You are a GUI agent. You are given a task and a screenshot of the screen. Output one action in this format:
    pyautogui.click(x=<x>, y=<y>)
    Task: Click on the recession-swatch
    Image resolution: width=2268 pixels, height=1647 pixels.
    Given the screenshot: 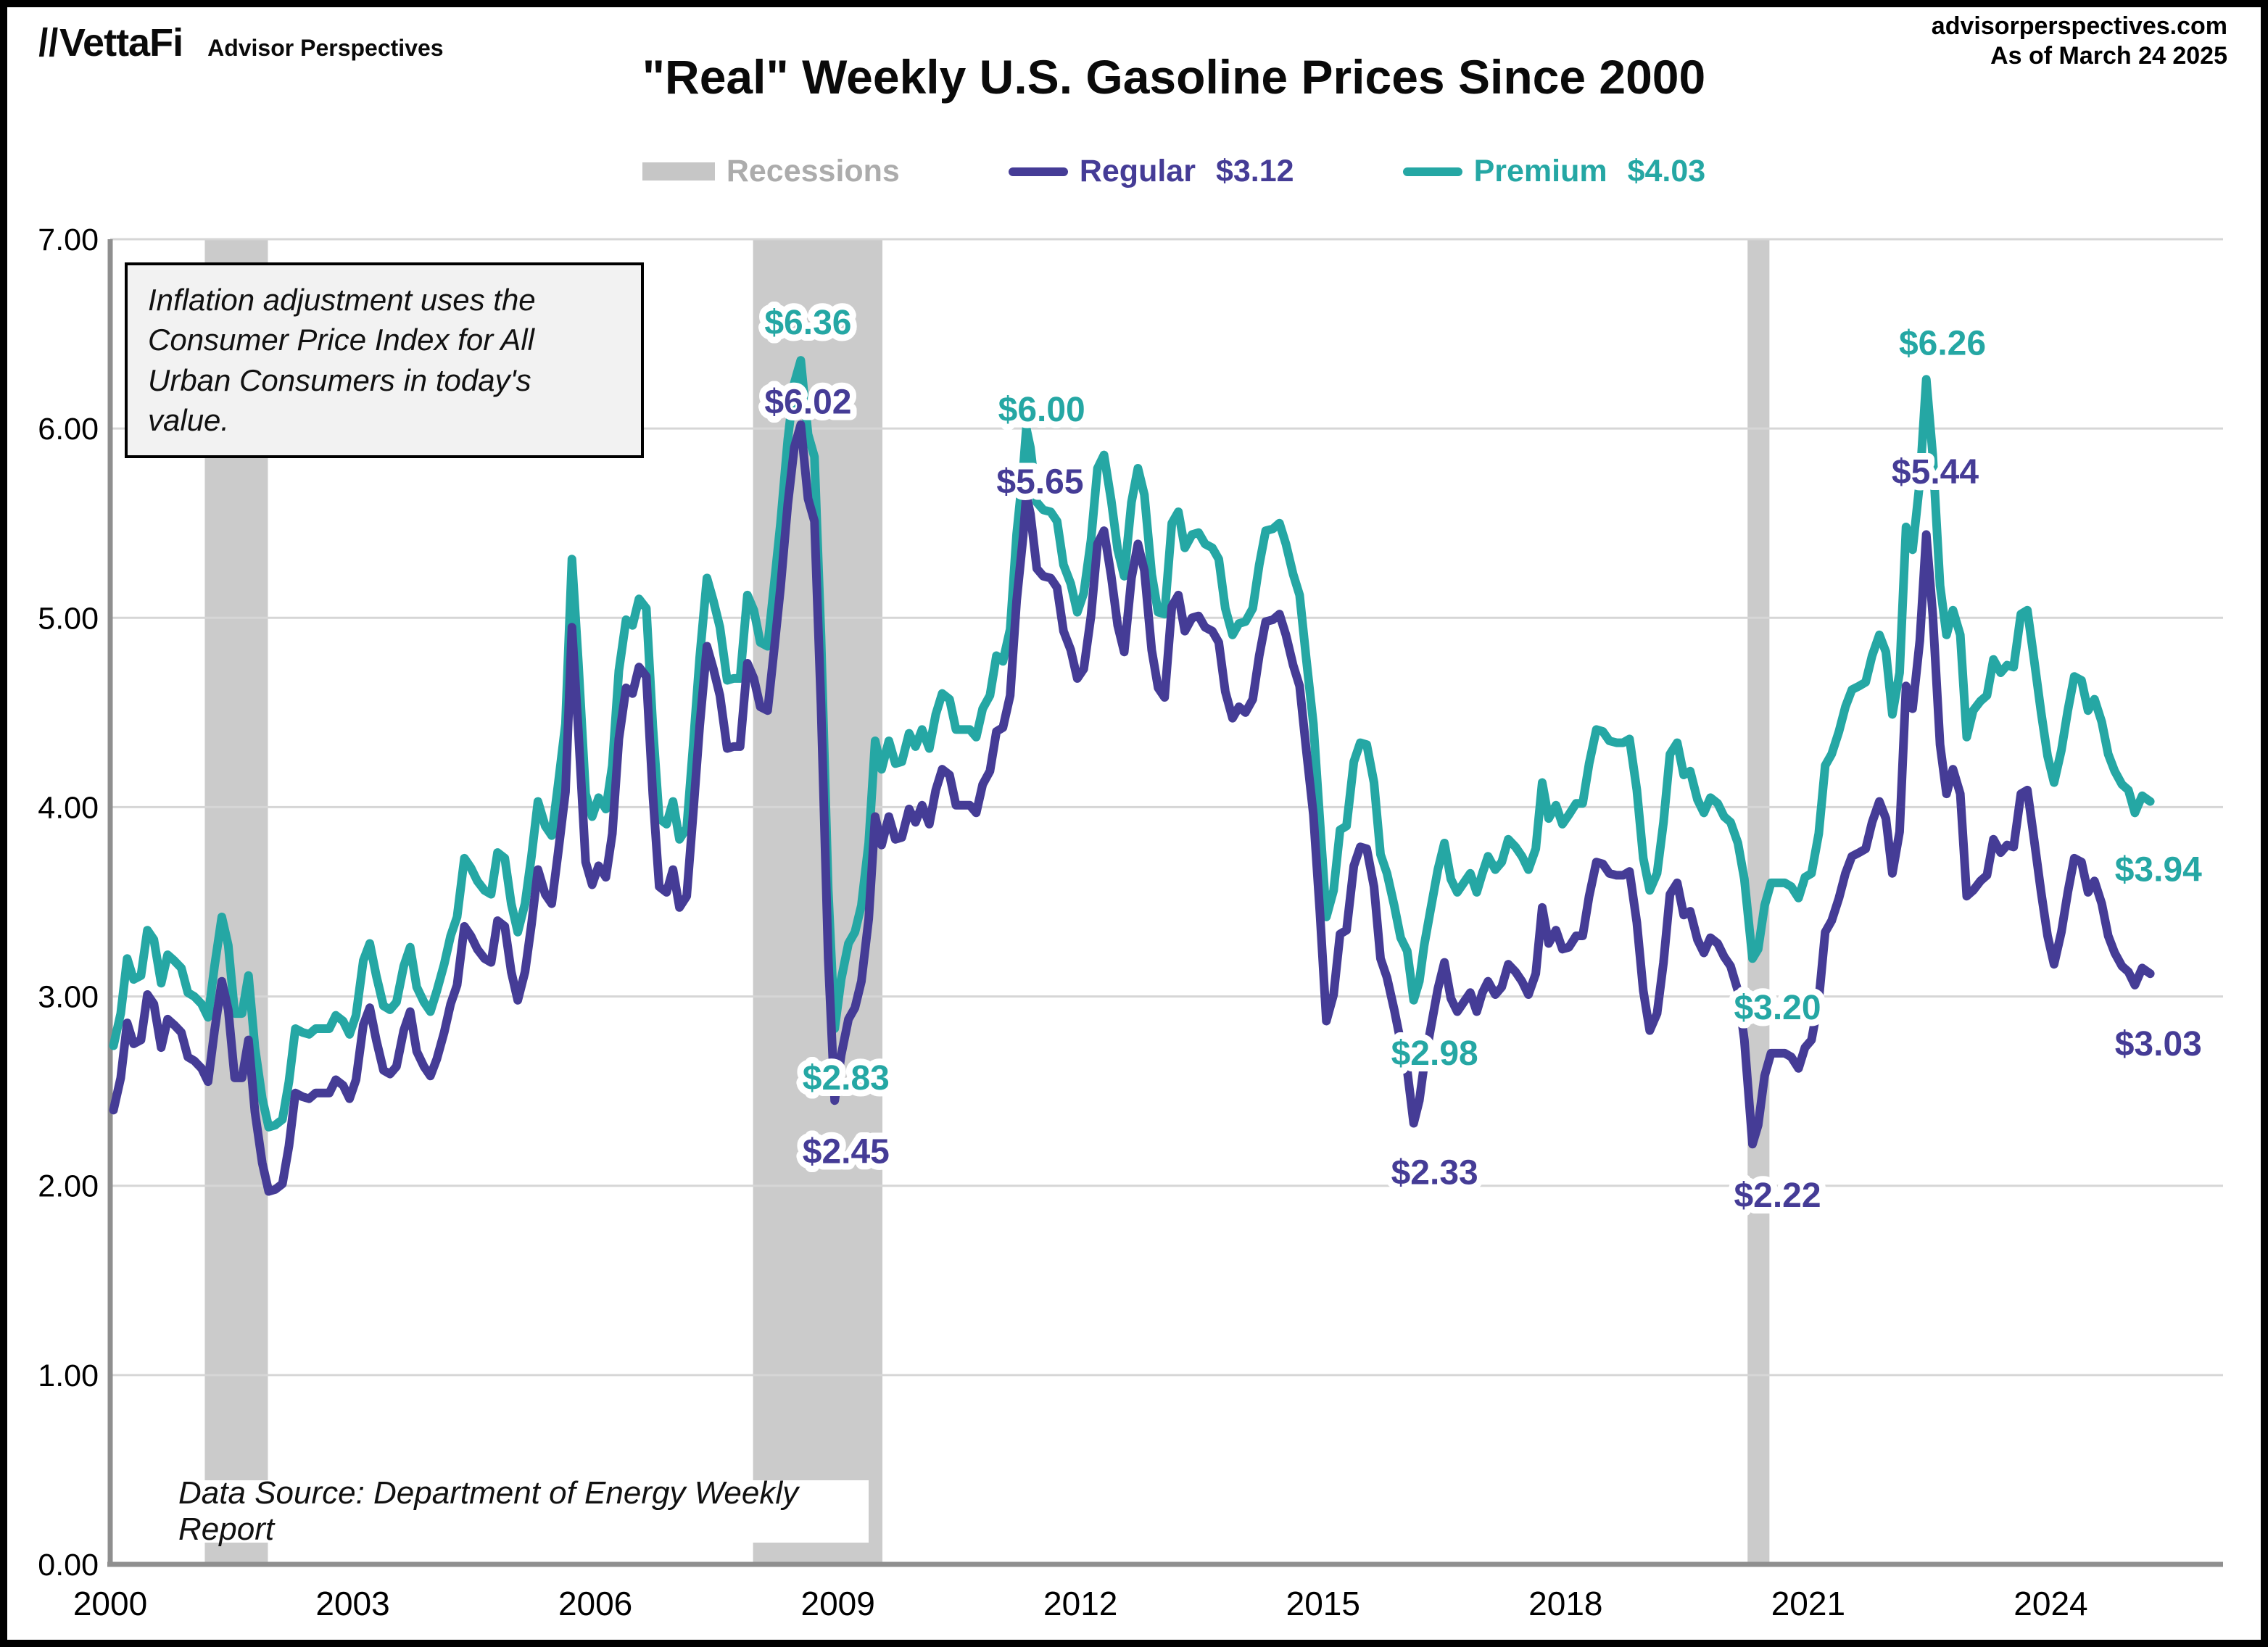 What is the action you would take?
    pyautogui.click(x=678, y=171)
    